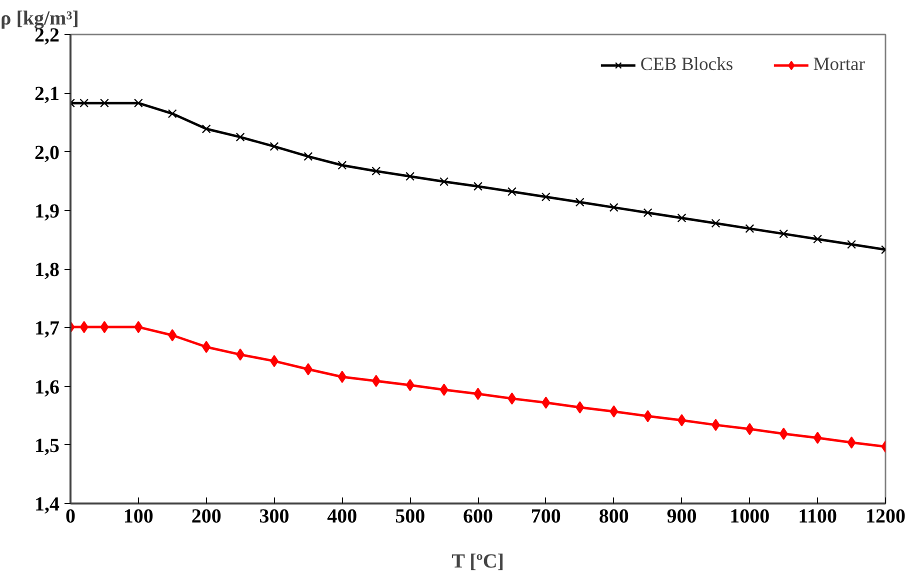 The image size is (910, 580). What do you see at coordinates (478, 517) in the screenshot?
I see `x-tick-label: 600` at bounding box center [478, 517].